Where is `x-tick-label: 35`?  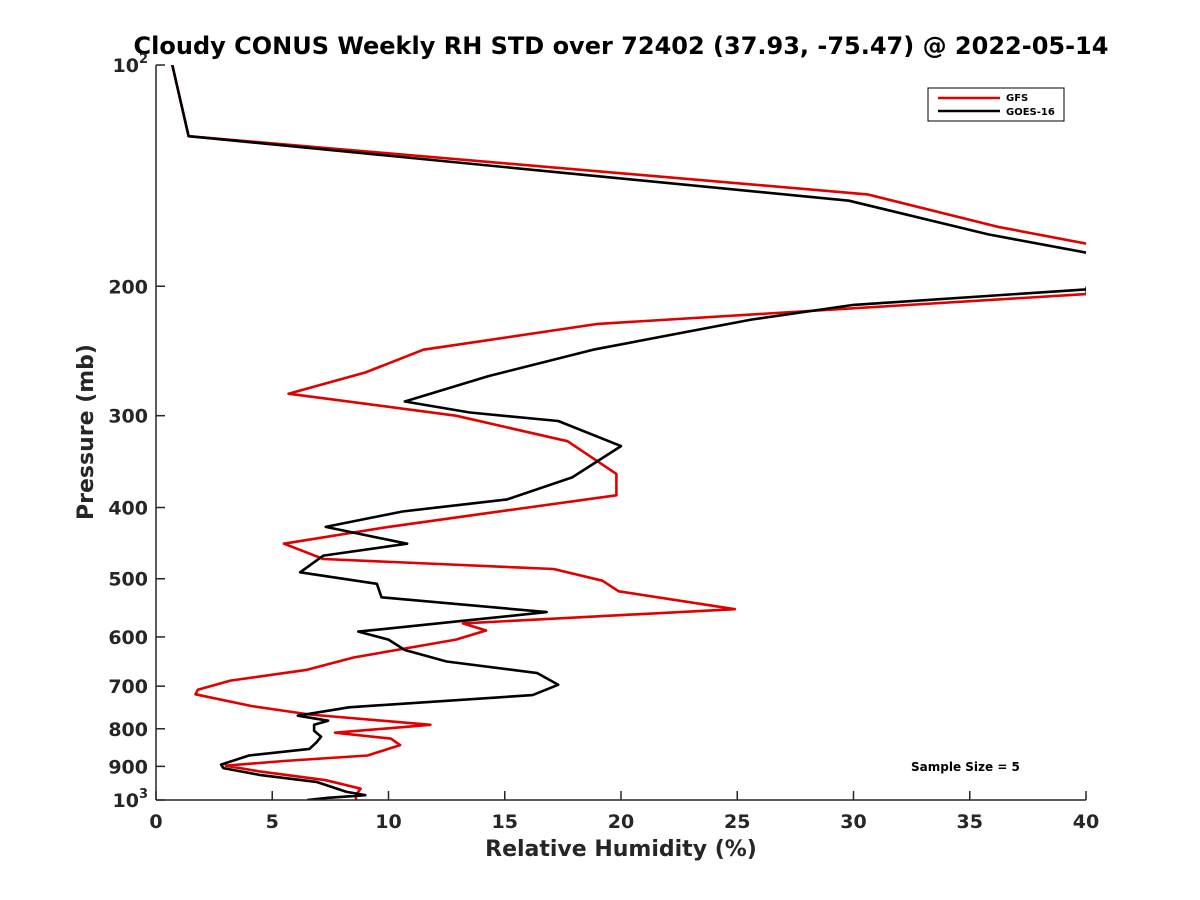
x-tick-label: 35 is located at coordinates (970, 822).